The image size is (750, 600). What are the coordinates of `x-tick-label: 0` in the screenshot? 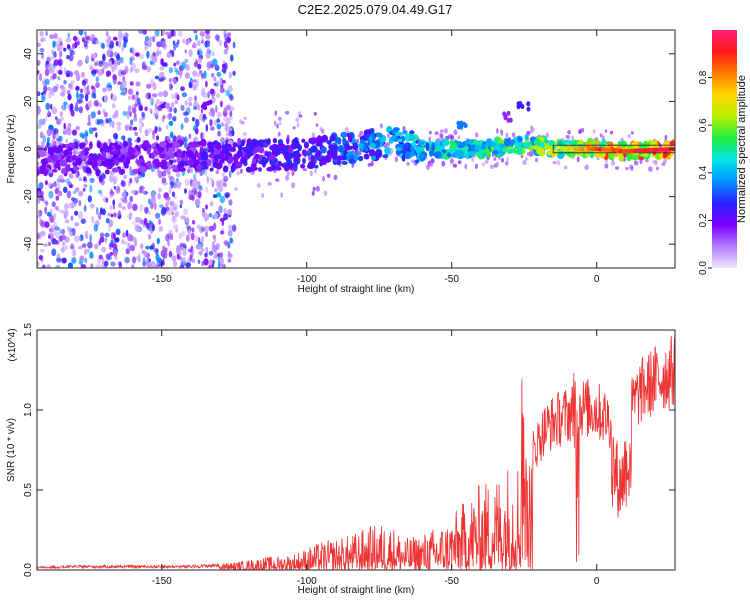 It's located at (597, 581).